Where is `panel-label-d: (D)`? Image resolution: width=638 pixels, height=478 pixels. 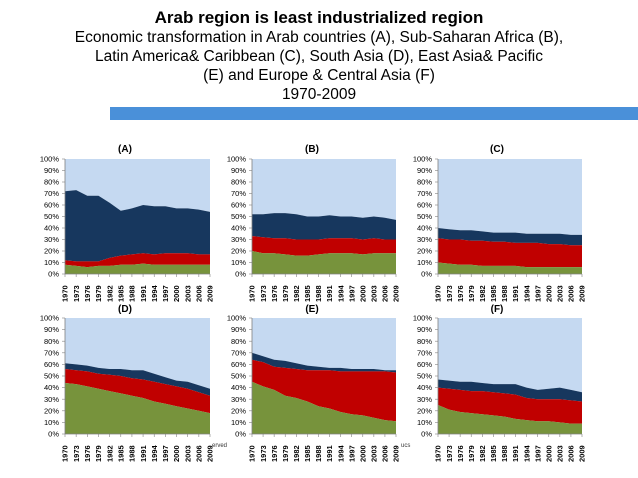 panel-label-d: (D) is located at coordinates (125, 309).